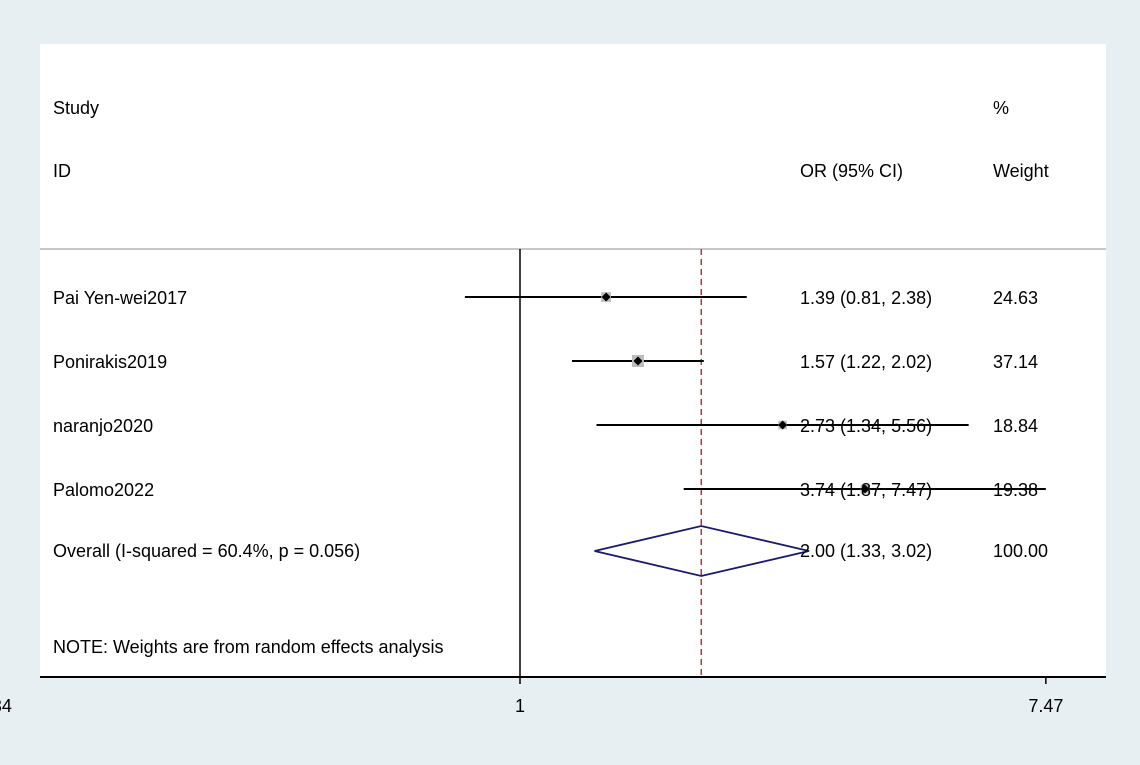 This screenshot has height=765, width=1140. What do you see at coordinates (1015, 490) in the screenshot?
I see `weight-text: 19.38` at bounding box center [1015, 490].